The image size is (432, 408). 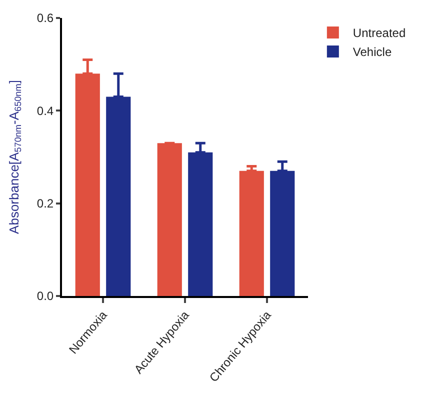 I want to click on y-tick-label: 0.6, so click(x=45, y=18).